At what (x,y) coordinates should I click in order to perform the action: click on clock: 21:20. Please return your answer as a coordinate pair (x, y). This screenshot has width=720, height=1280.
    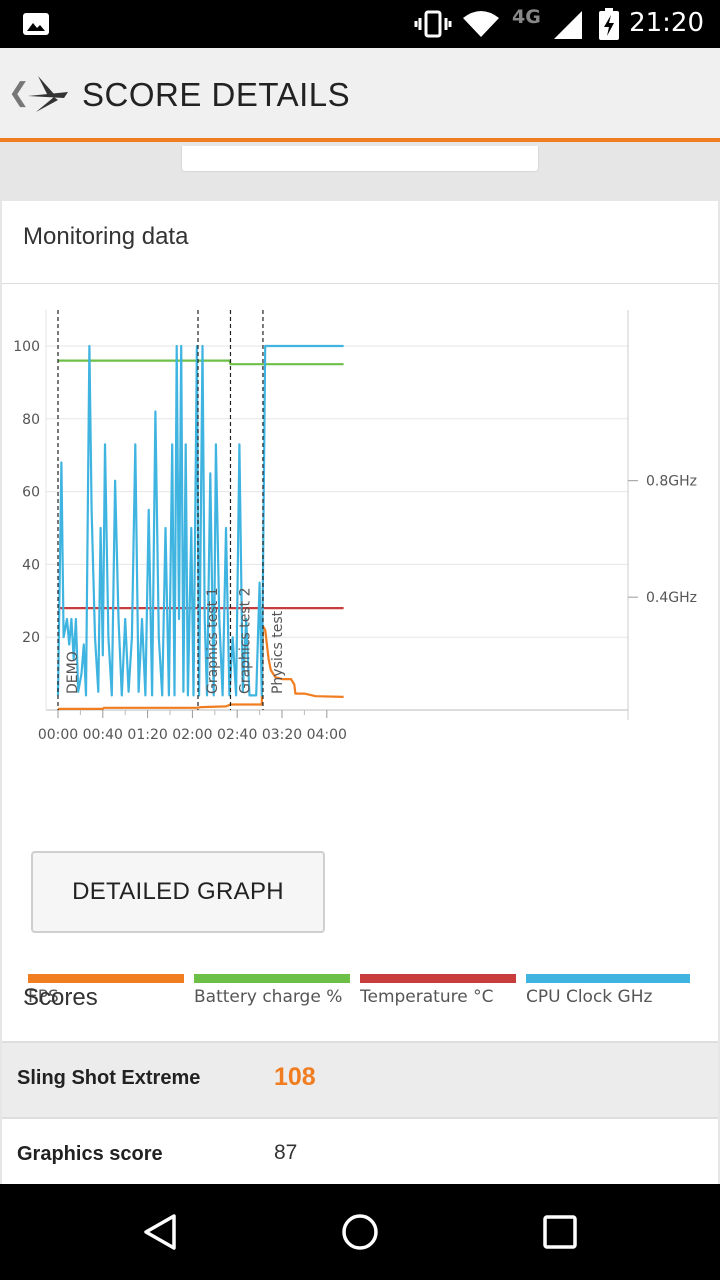
    Looking at the image, I should click on (666, 23).